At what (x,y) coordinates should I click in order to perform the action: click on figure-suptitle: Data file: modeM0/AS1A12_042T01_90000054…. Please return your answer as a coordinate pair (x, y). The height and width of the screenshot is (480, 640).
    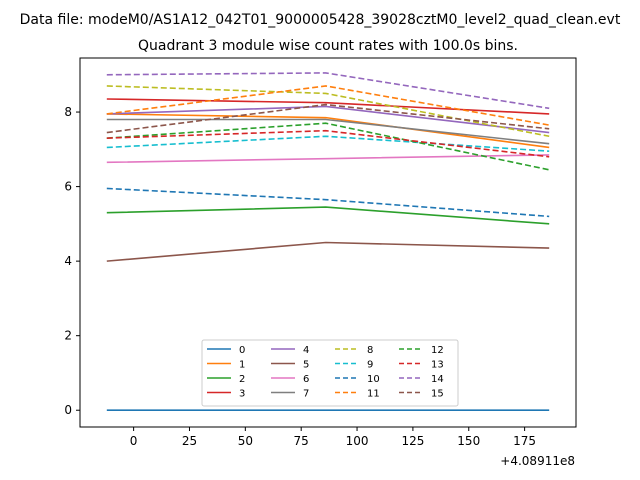
    Looking at the image, I should click on (320, 20).